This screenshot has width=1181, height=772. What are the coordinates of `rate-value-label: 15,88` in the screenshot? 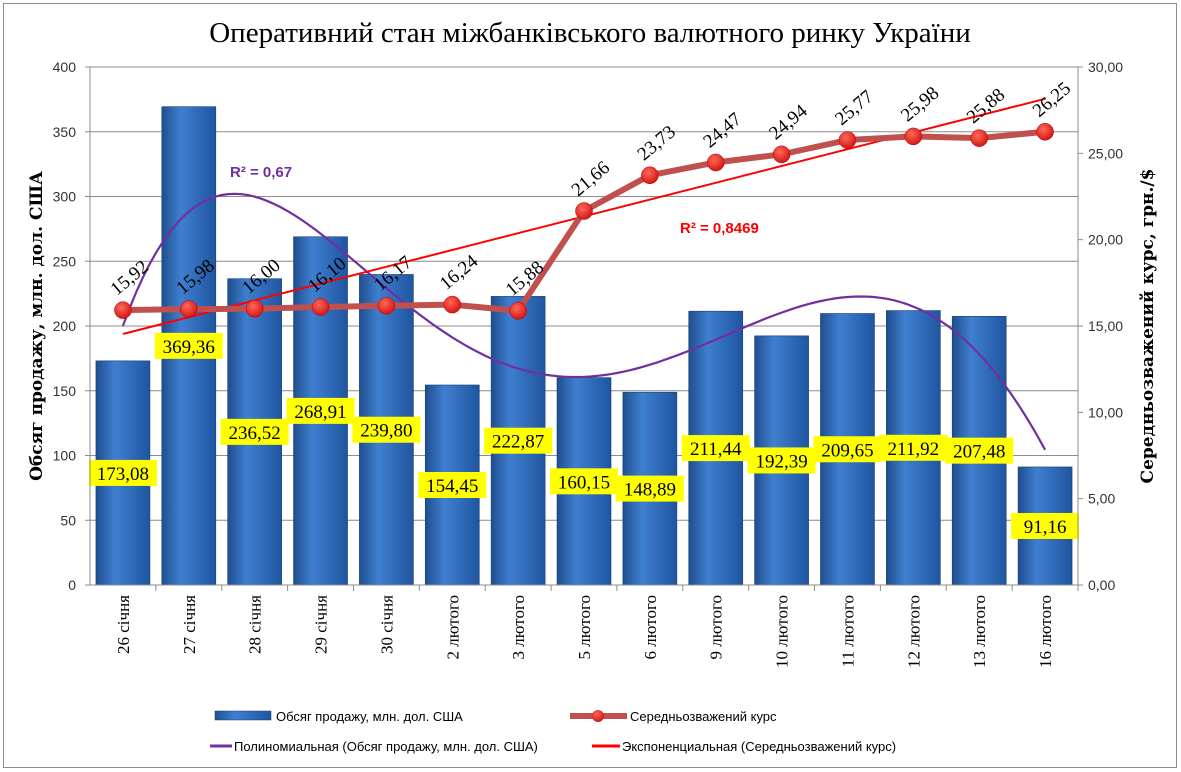 It's located at (525, 279).